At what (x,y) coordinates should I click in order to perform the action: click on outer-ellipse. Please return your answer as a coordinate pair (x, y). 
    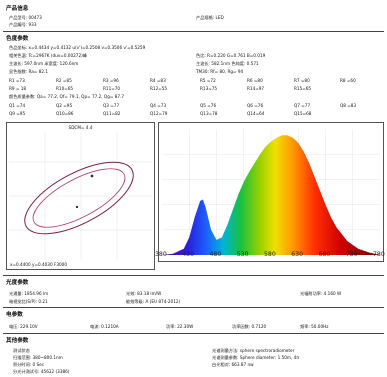
    Looking at the image, I should click on (79, 198).